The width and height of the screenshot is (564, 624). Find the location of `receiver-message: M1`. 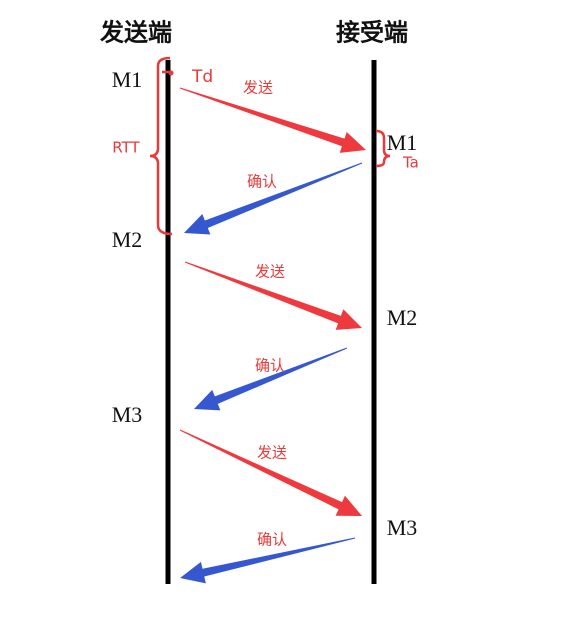

receiver-message: M1 is located at coordinates (402, 142).